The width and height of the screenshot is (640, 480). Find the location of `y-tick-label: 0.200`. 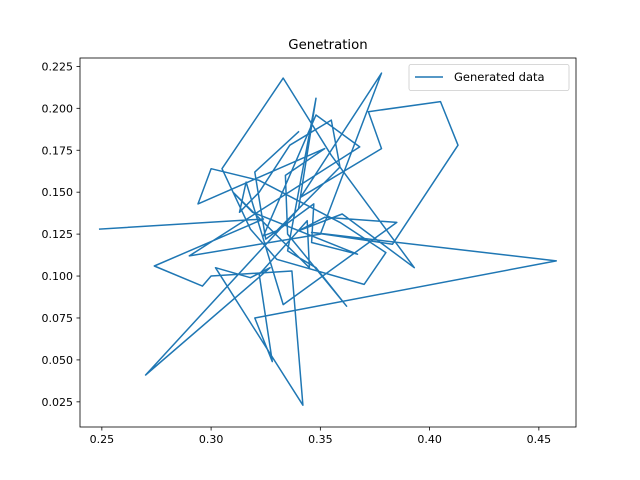

y-tick-label: 0.200 is located at coordinates (58, 108).